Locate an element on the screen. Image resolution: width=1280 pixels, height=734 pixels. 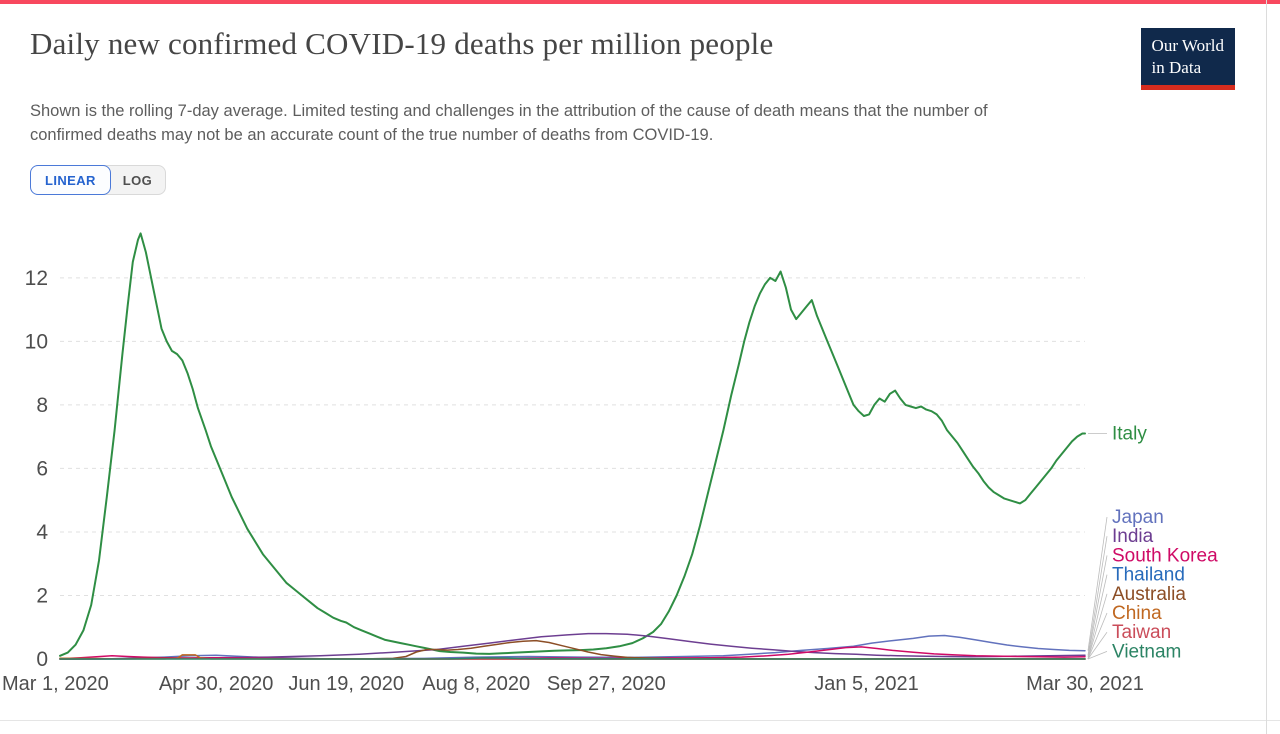
scale-toggle: LINEAR LOG is located at coordinates (98, 180).